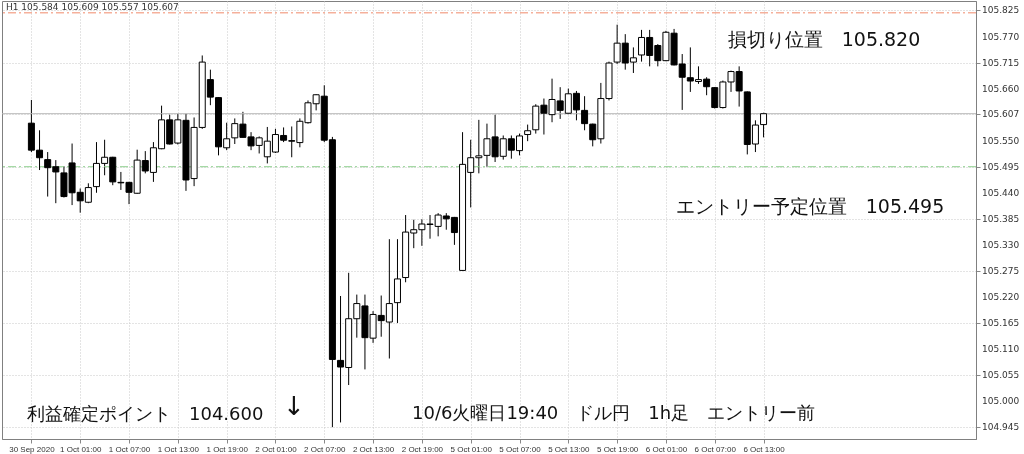  Describe the element at coordinates (810, 205) in the screenshot. I see `ref-line-label: エントリー予定位置 105.495` at that location.